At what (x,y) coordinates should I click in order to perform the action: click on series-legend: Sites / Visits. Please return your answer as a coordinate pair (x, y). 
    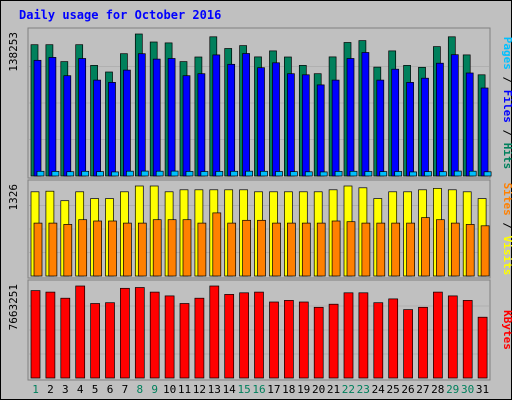
    Looking at the image, I should click on (506, 229).